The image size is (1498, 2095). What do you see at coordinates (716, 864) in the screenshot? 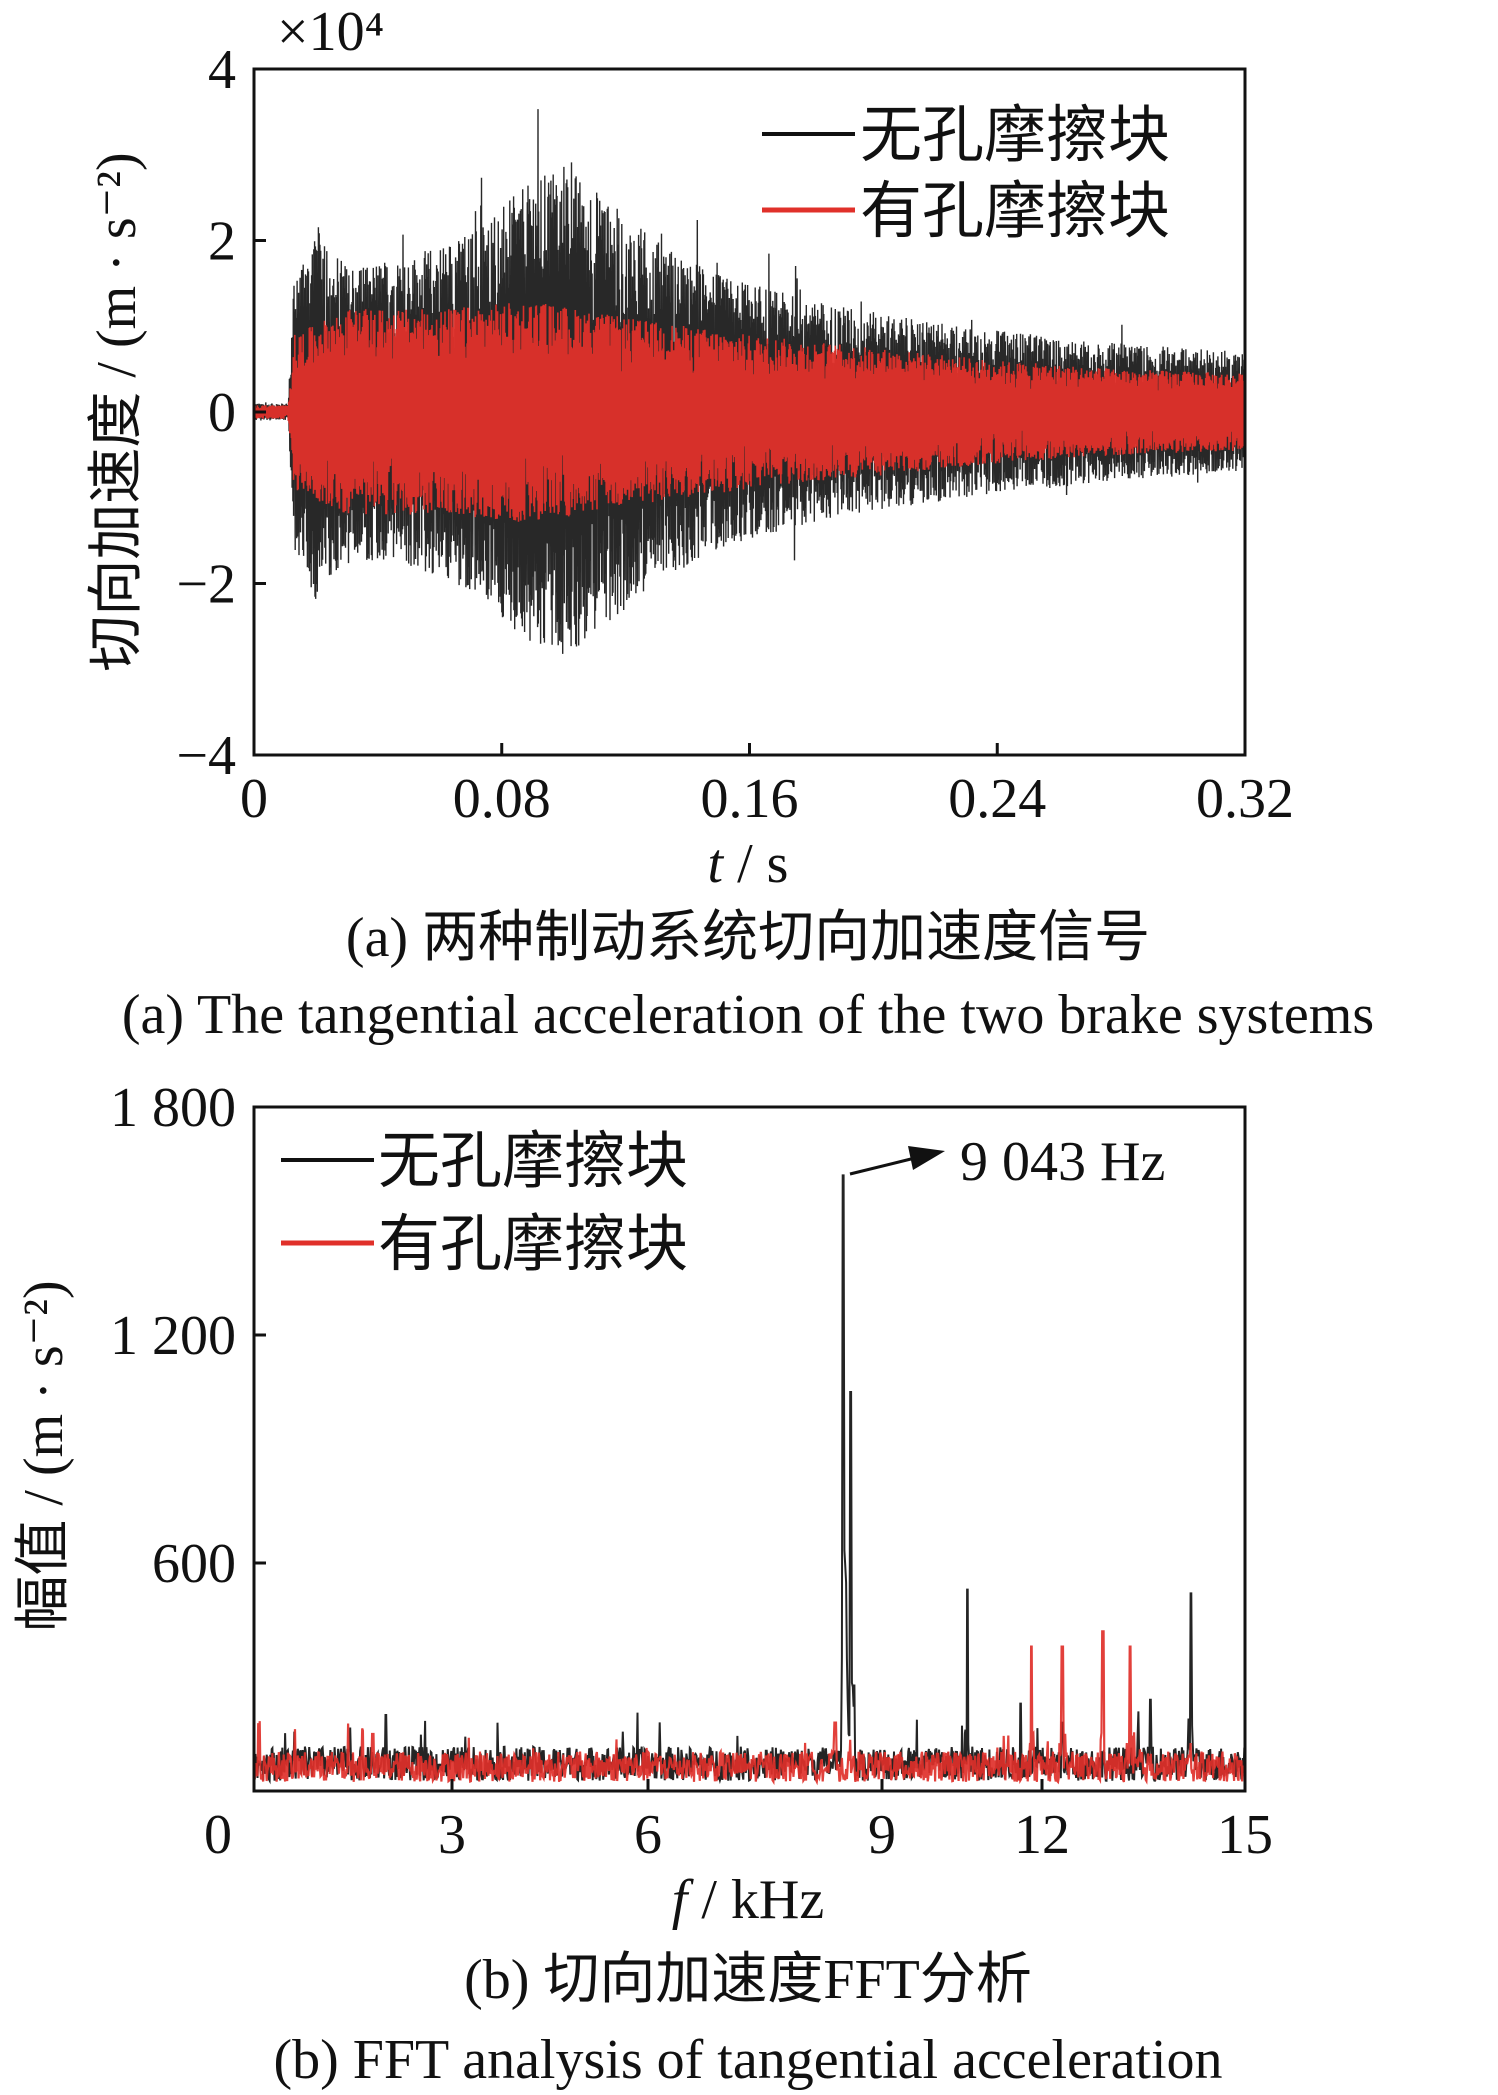
I see `panel-a-x-var: t` at bounding box center [716, 864].